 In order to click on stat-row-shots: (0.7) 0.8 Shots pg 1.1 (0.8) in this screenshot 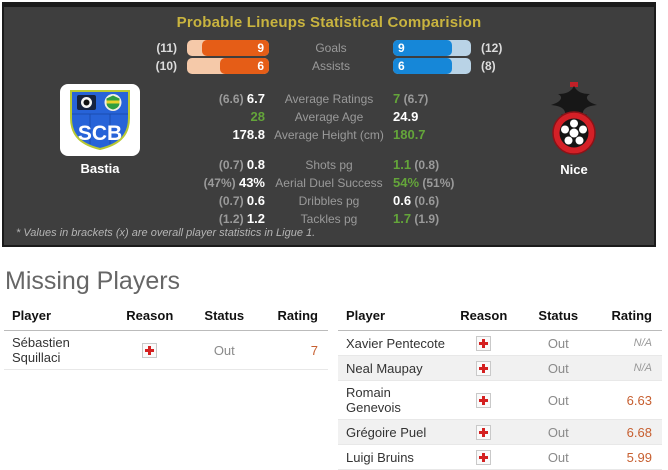, I will do `click(329, 165)`.